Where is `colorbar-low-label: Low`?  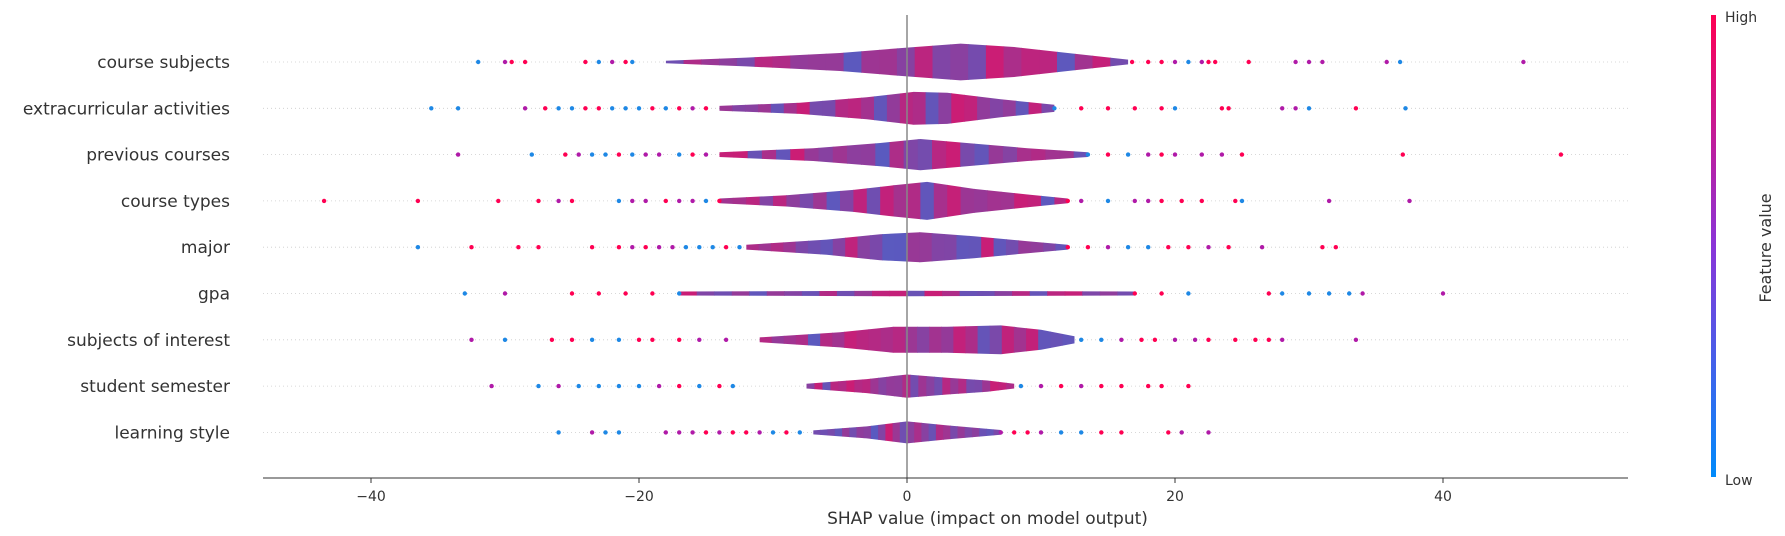 colorbar-low-label: Low is located at coordinates (1739, 481).